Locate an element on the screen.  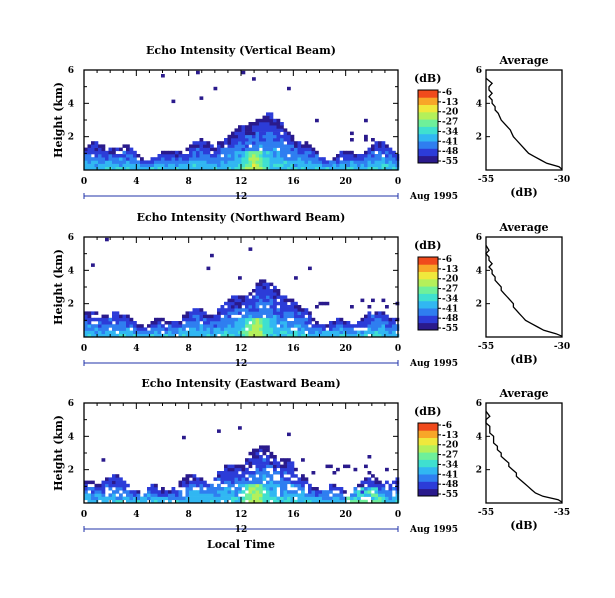
colorbar-unit: (dB) is located at coordinates (427, 245).